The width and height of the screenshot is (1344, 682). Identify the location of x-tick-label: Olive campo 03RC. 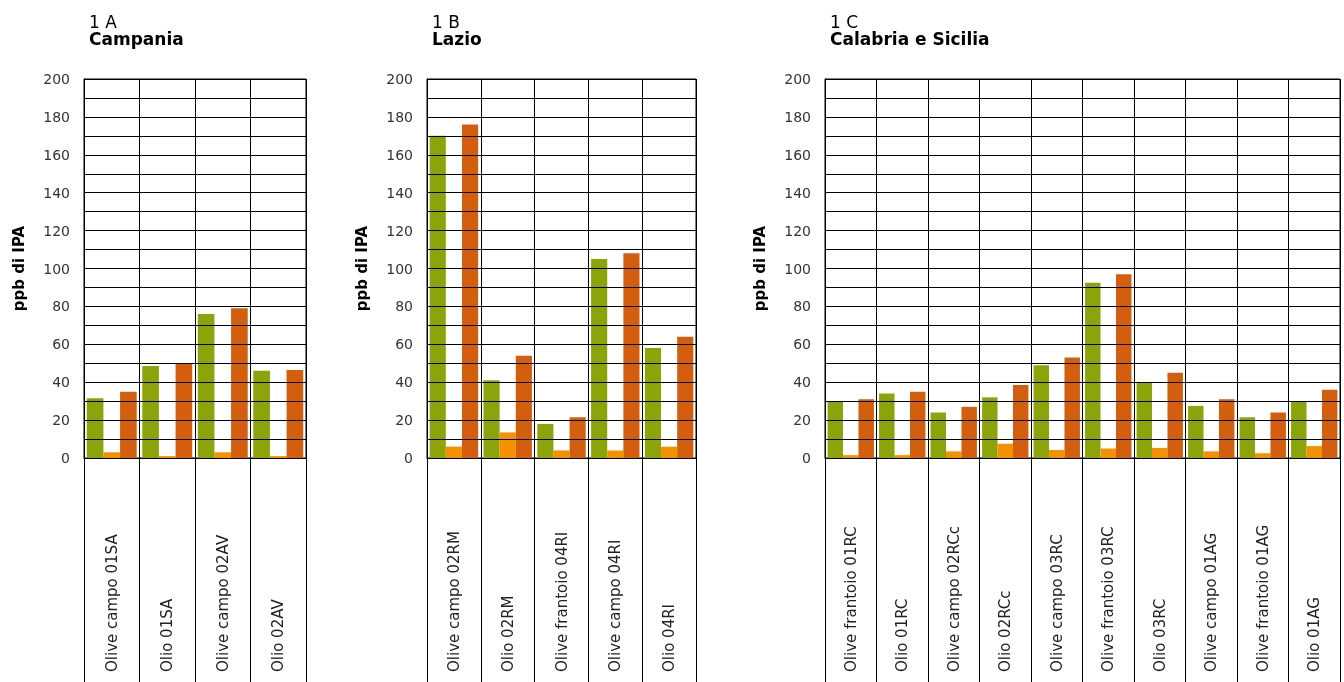
(1056, 603).